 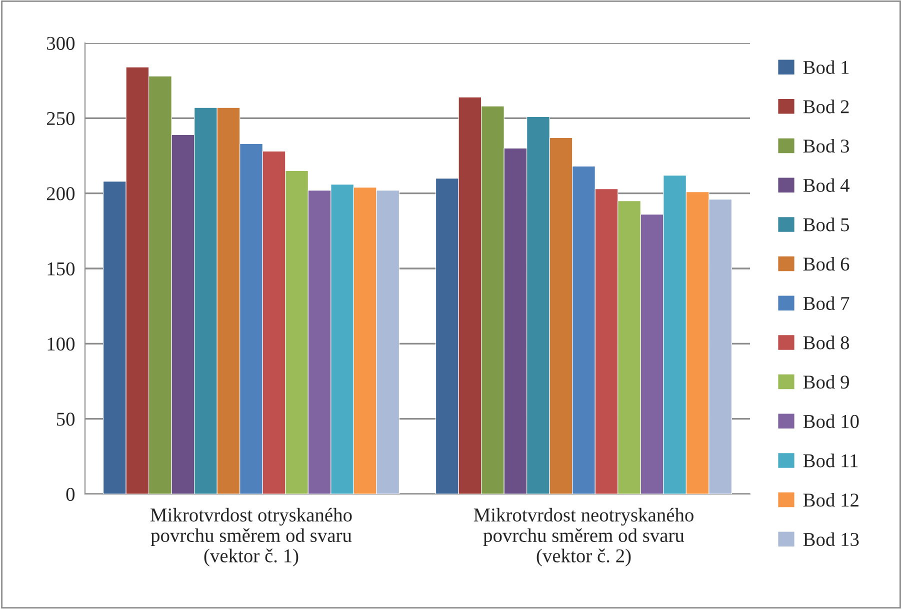 What do you see at coordinates (830, 500) in the screenshot?
I see `legend-label: Bod 12` at bounding box center [830, 500].